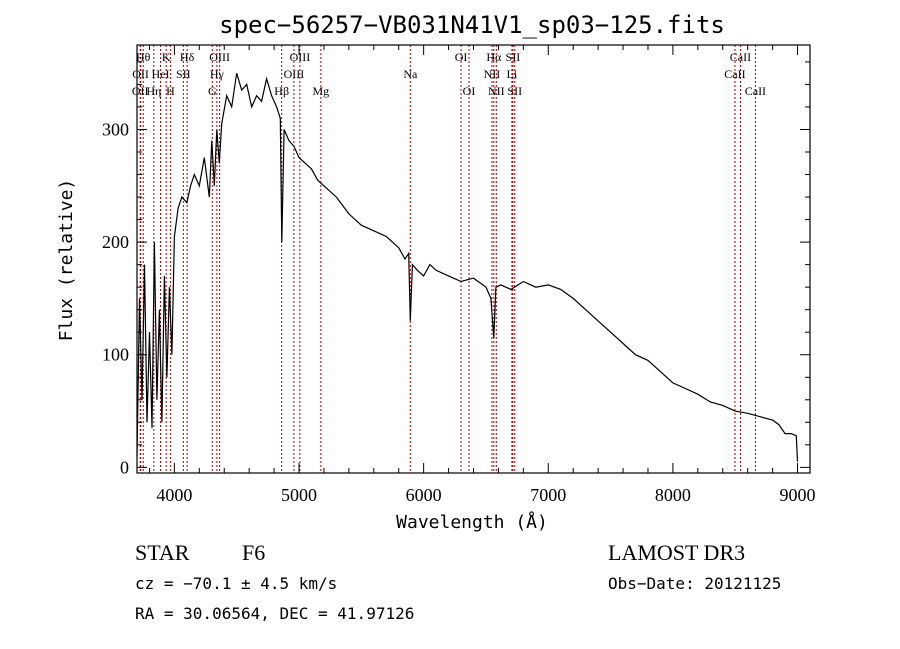 The height and width of the screenshot is (649, 900). Describe the element at coordinates (66, 260) in the screenshot. I see `y-axis-label: Flux (relative)` at that location.